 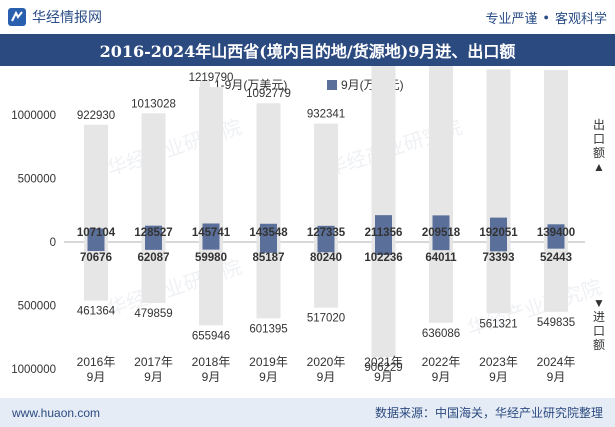 I want to click on brand-logo-icon, so click(x=17, y=17).